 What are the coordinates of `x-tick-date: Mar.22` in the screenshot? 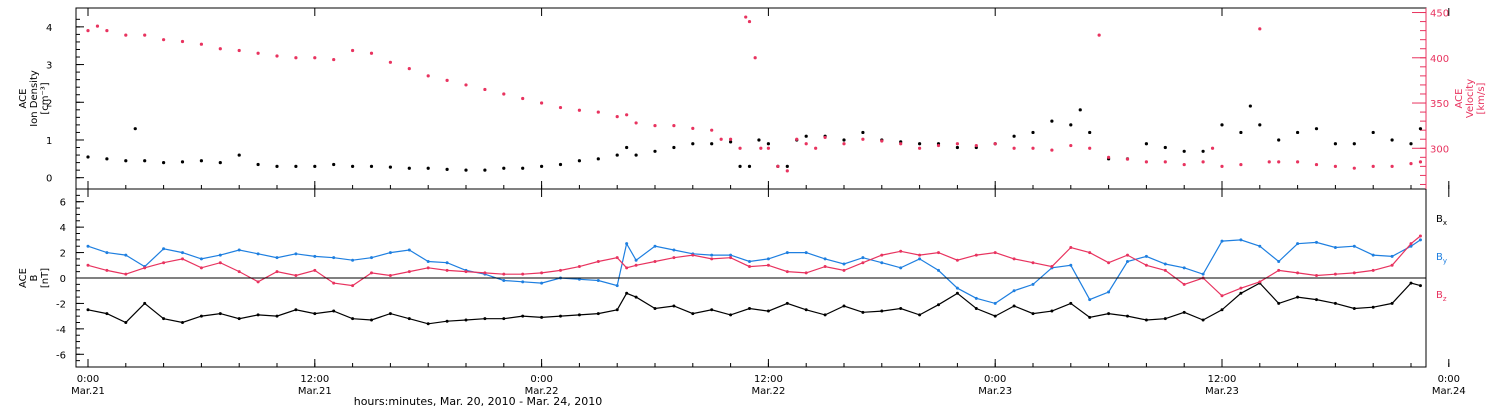 It's located at (542, 391).